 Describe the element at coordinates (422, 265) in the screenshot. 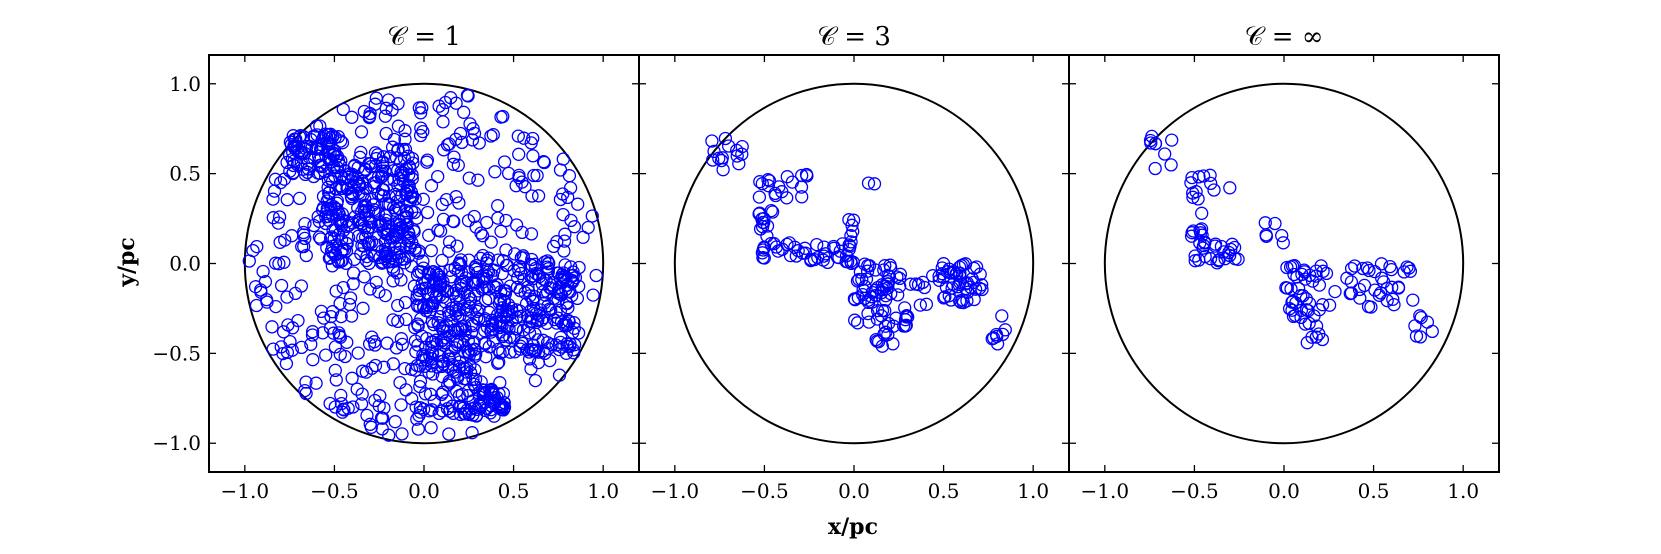

I see `points-group` at that location.